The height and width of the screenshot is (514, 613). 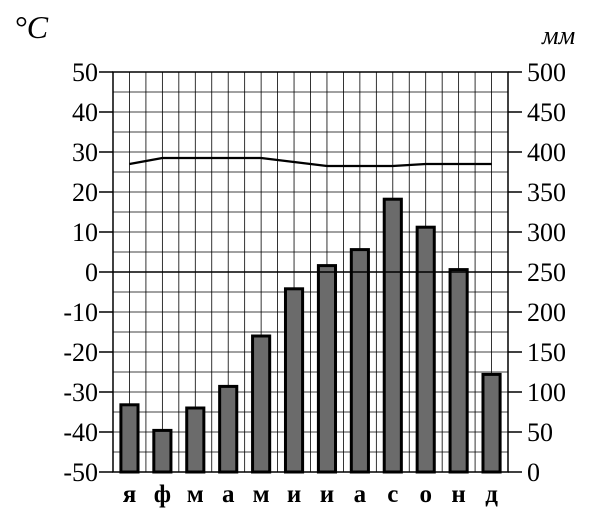 I want to click on left-tick-label: -30, so click(x=80, y=392).